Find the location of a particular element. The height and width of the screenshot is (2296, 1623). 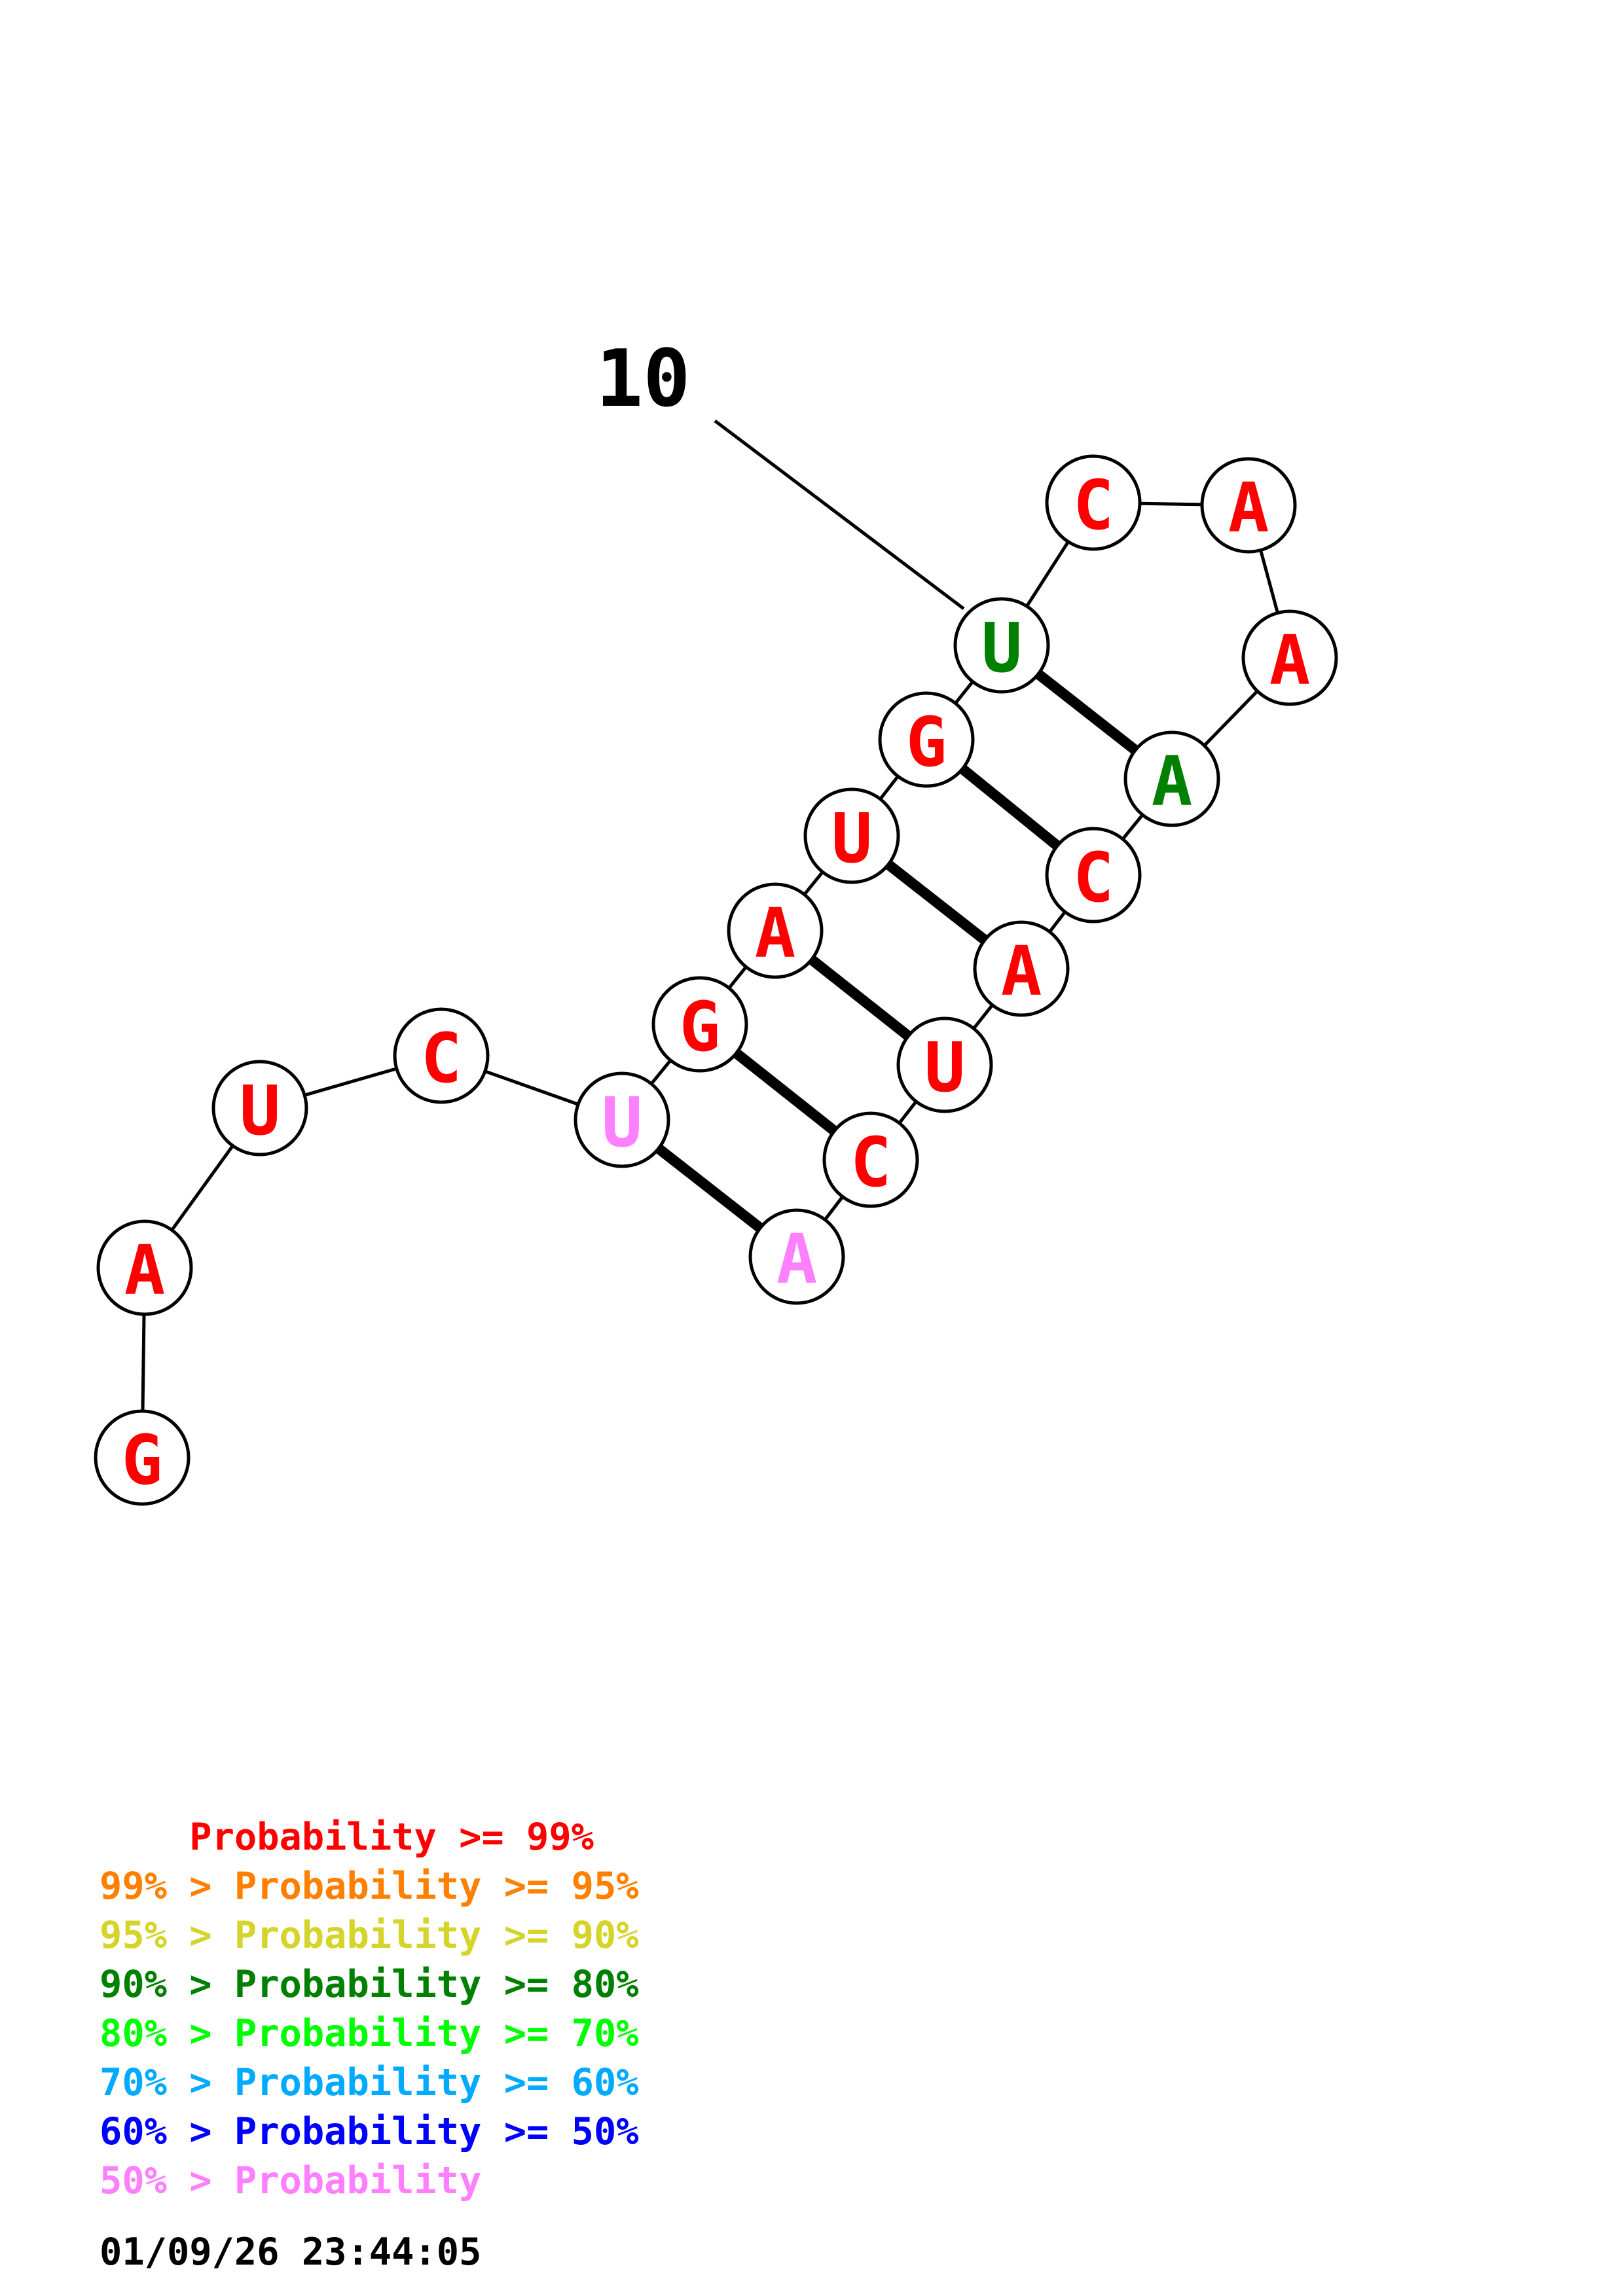

legend-label: Probability >= 60% is located at coordinates (436, 2082).